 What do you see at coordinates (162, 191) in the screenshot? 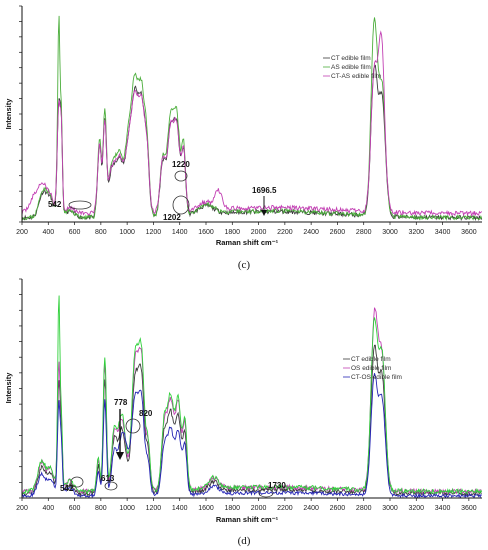
I see `annotations-c: 542 1220 1202 1696.5` at bounding box center [162, 191].